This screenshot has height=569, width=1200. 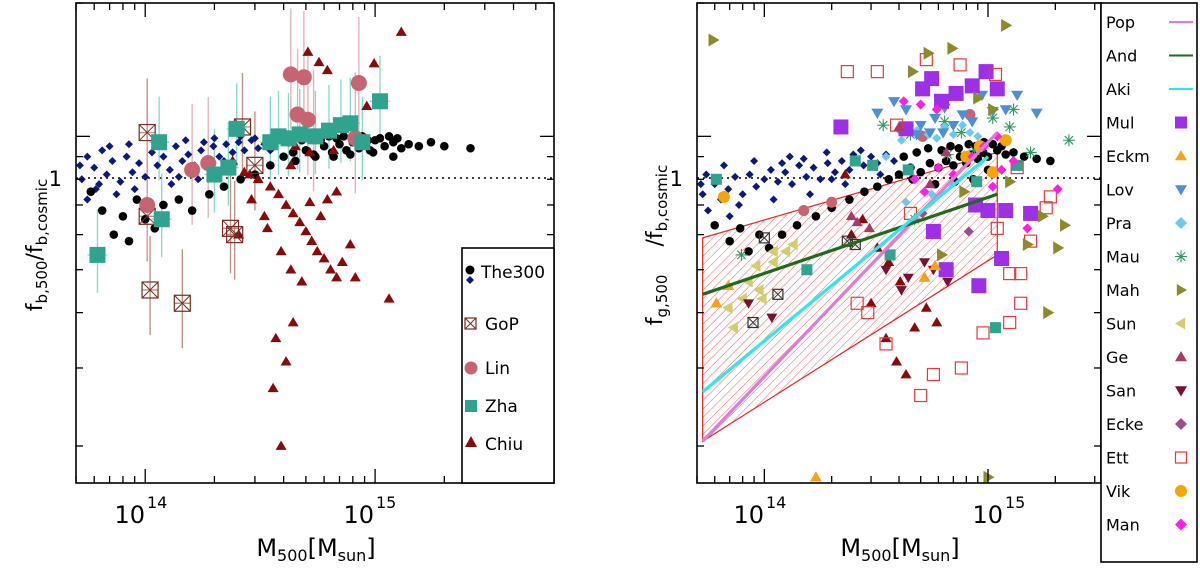 What do you see at coordinates (37, 245) in the screenshot?
I see `left-y-axis-label: fb,500/fb,cosmic` at bounding box center [37, 245].